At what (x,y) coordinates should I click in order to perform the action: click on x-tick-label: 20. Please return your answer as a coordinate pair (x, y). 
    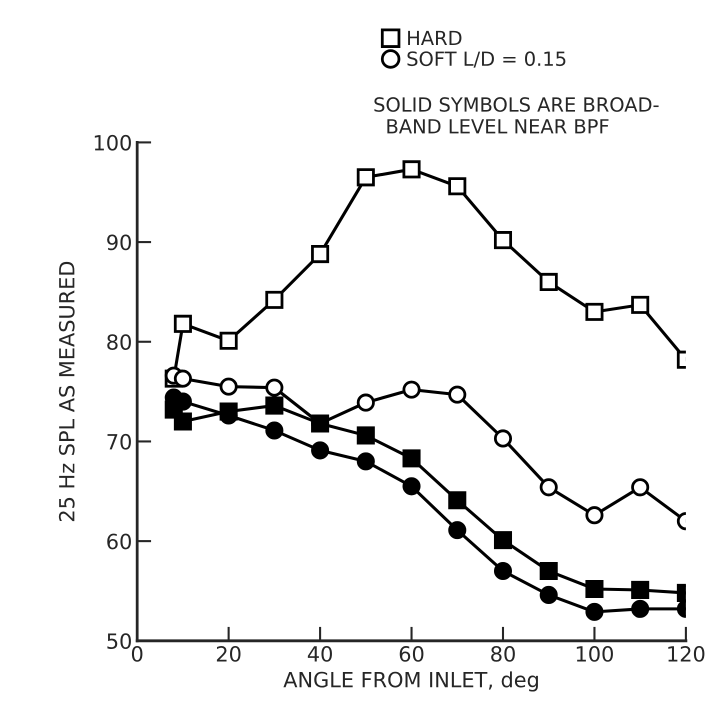
    Looking at the image, I should click on (228, 654).